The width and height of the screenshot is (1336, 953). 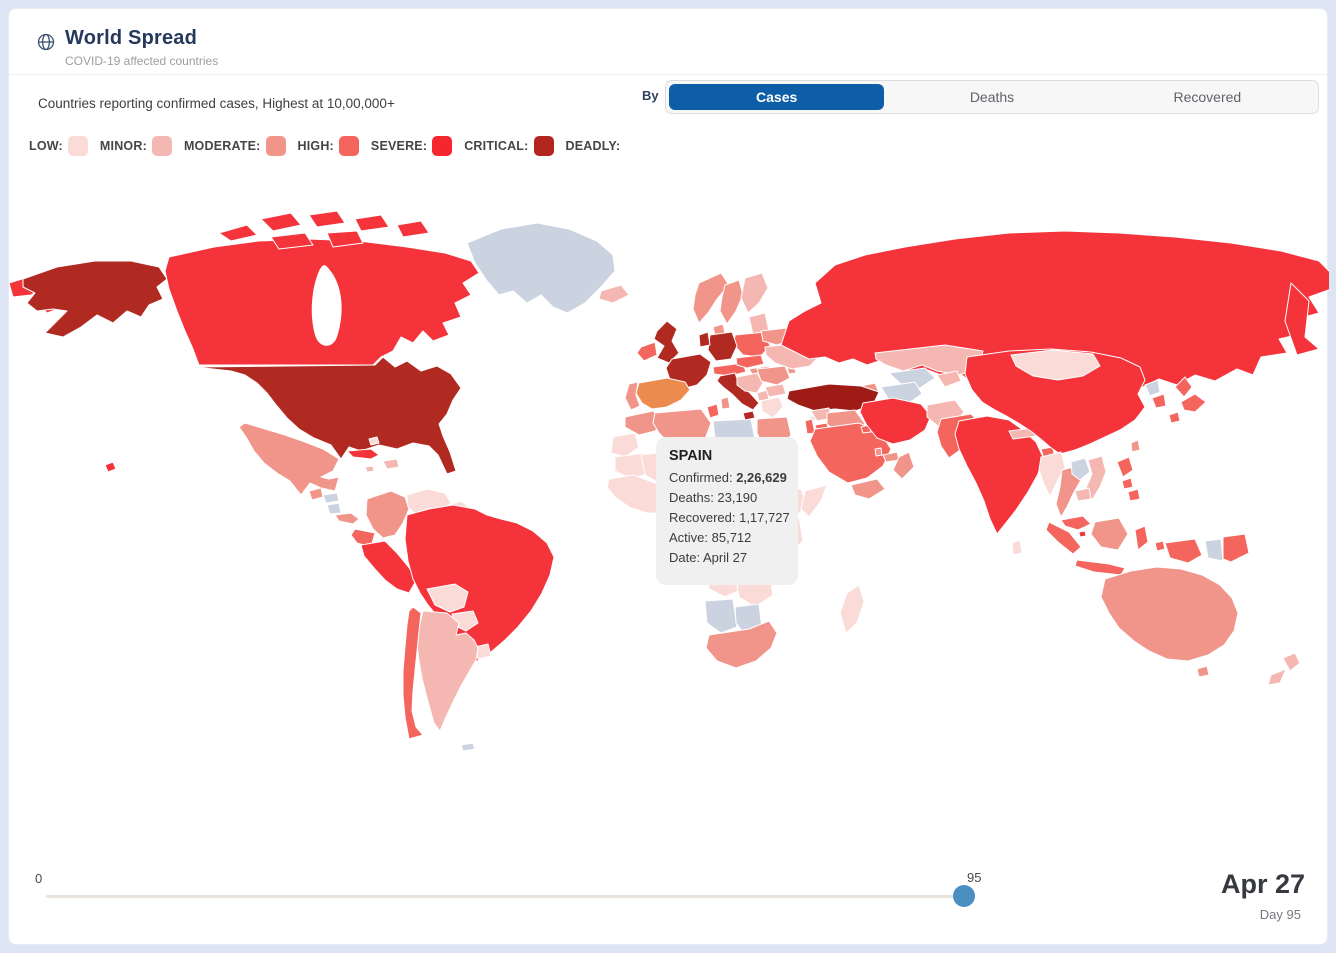 I want to click on country-sweden, so click(x=731, y=302).